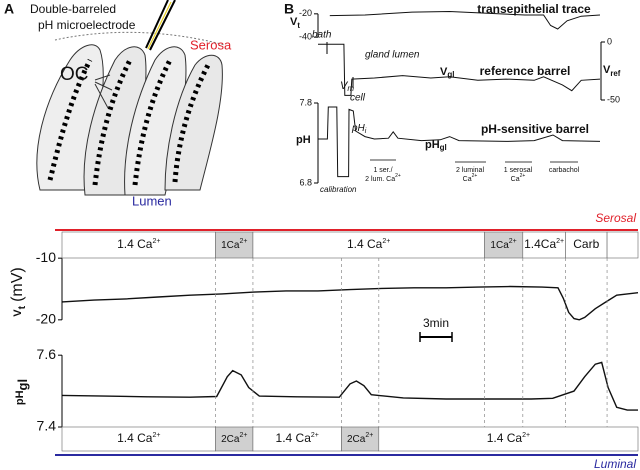 Image resolution: width=640 pixels, height=470 pixels. Describe the element at coordinates (358, 98) in the screenshot. I see `cell-label: cell` at that location.